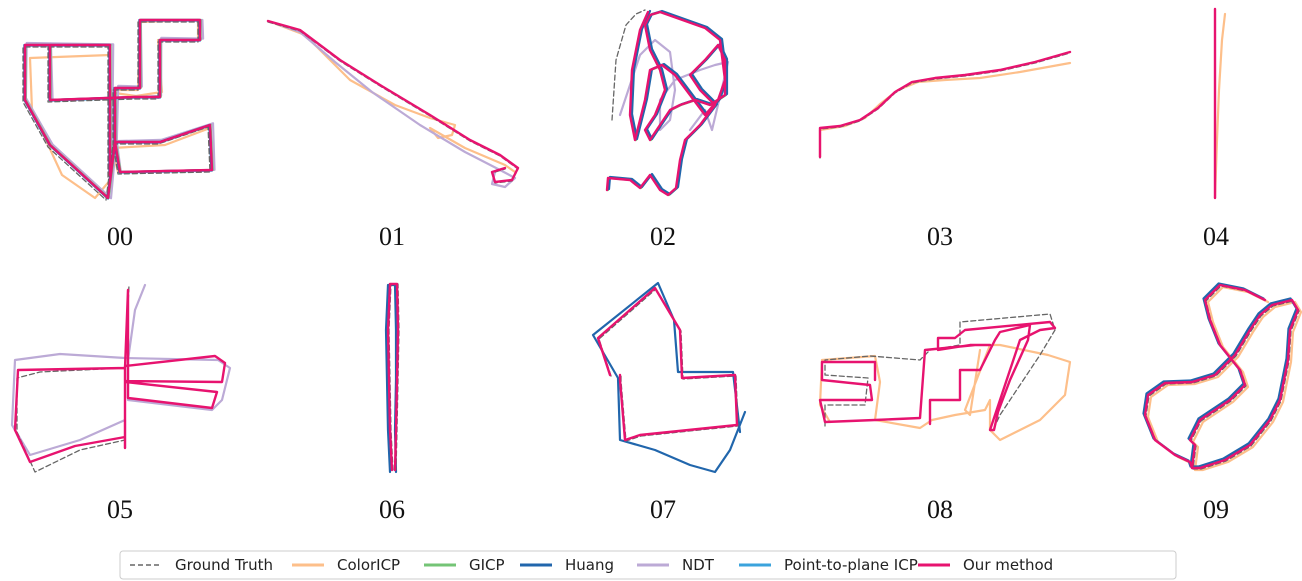 The height and width of the screenshot is (581, 1302). I want to click on series-ndt-line, so click(391, 104).